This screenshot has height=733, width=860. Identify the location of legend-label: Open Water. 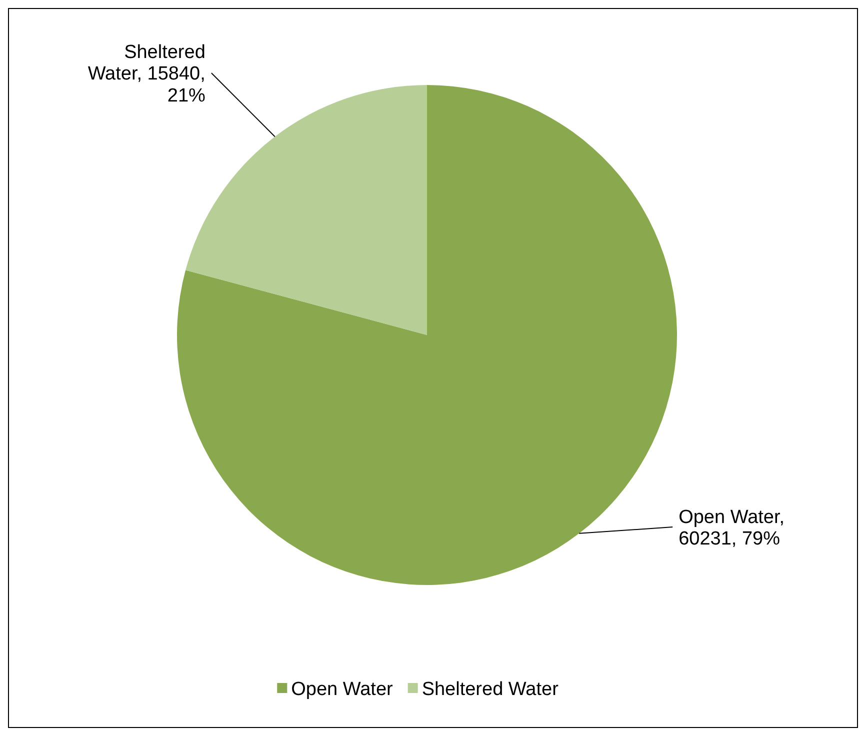
(342, 689).